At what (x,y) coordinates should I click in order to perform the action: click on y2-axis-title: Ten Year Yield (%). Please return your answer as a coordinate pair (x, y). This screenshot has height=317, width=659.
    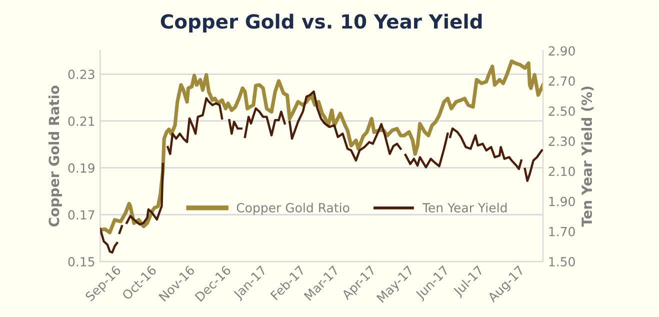
    Looking at the image, I should click on (587, 156).